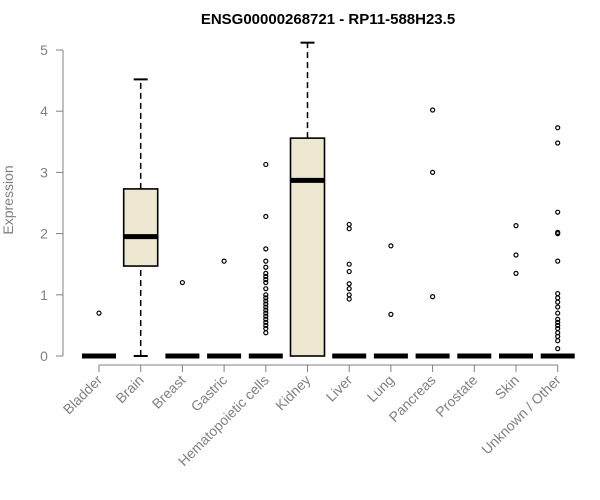 The image size is (600, 500). What do you see at coordinates (182, 319) in the screenshot?
I see `box-breast` at bounding box center [182, 319].